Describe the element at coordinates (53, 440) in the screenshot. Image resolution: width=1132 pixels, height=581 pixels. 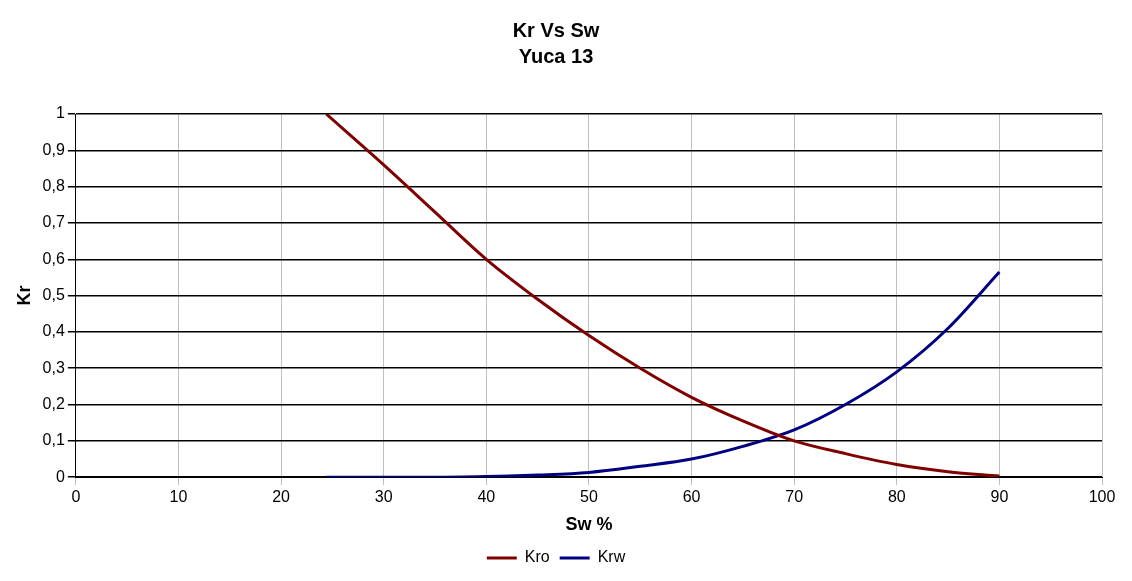
I see `y-tick-label: 0,1` at that location.